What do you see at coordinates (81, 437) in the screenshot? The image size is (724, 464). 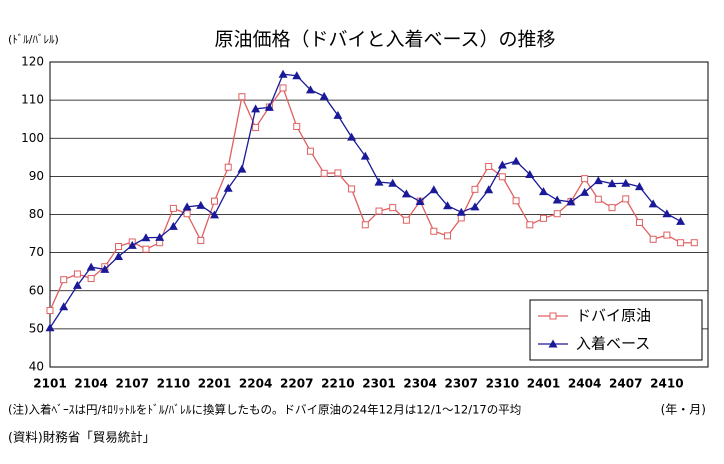 I see `source: (資料)財務省「貿易統計」` at bounding box center [81, 437].